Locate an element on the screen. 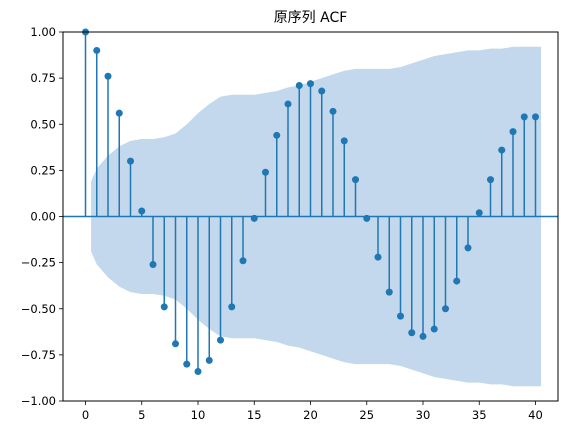 The image size is (568, 439). y-tick-label: −1.00 is located at coordinates (38, 401).